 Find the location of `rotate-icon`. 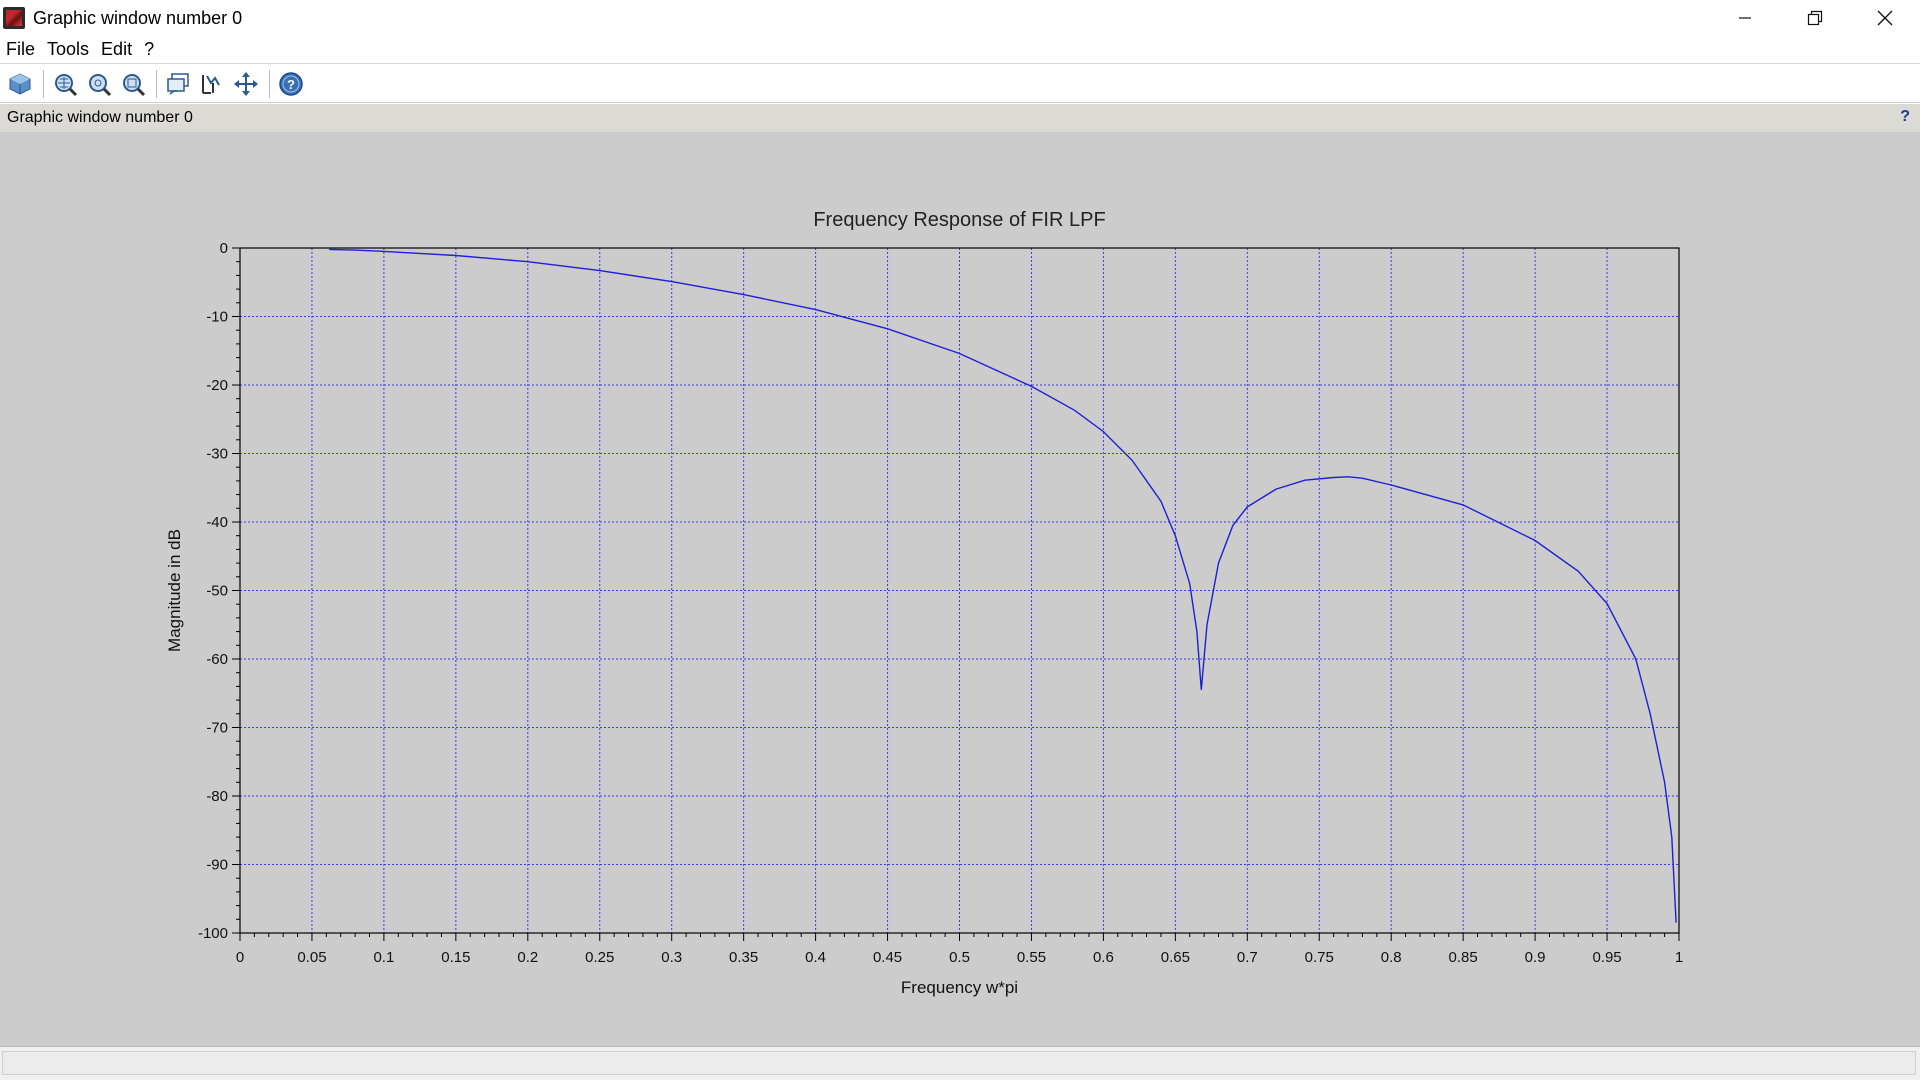

rotate-icon is located at coordinates (20, 83).